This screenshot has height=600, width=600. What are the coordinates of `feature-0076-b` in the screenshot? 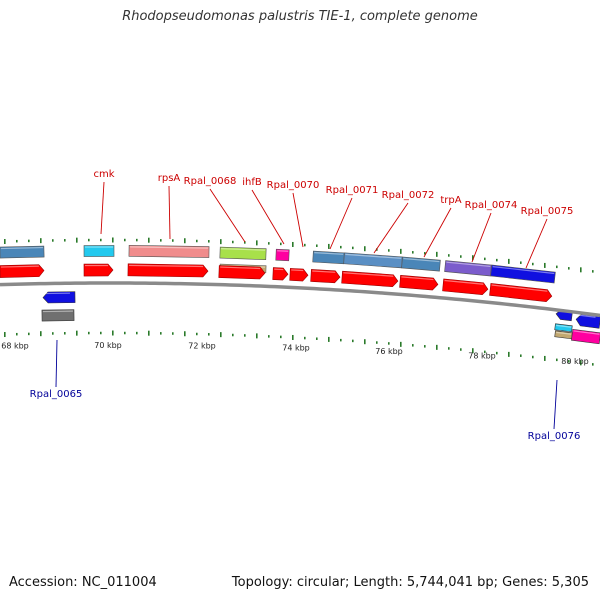 It's located at (563, 328).